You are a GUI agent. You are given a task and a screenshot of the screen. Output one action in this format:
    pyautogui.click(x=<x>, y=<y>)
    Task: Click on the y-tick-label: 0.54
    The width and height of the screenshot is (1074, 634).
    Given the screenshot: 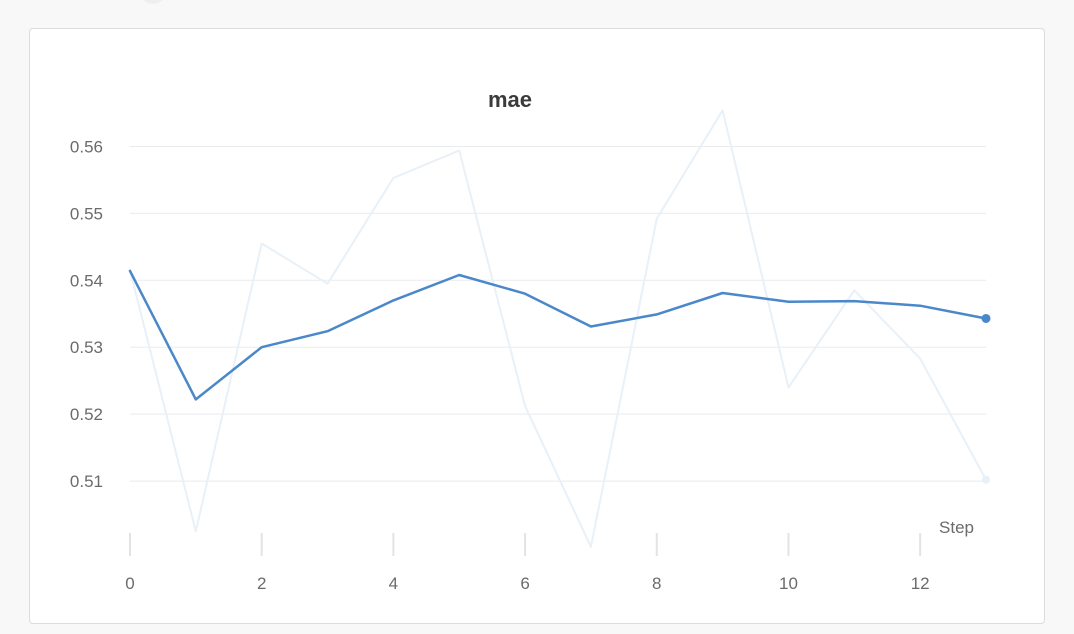 What is the action you would take?
    pyautogui.click(x=86, y=280)
    